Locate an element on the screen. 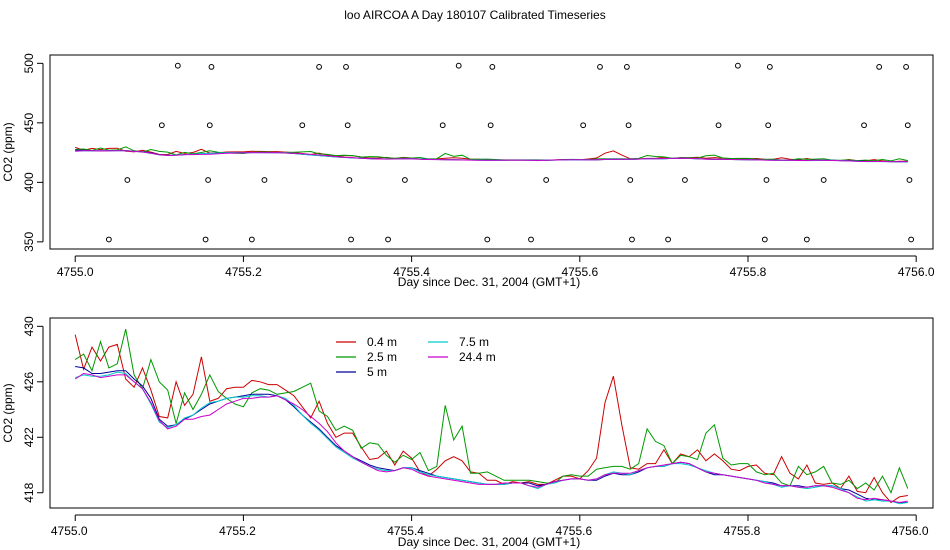  legend-label: 0.4 m is located at coordinates (382, 342).